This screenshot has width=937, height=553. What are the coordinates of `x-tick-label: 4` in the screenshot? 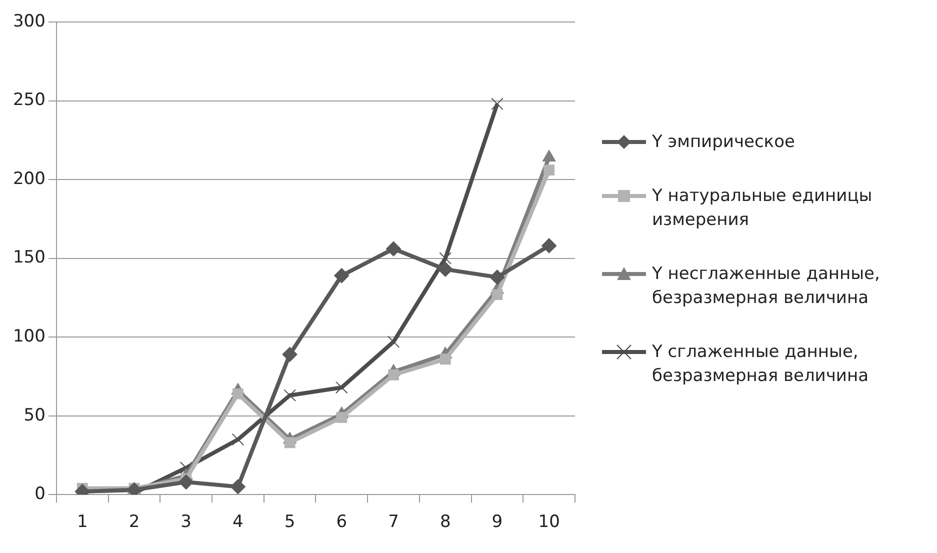 It's located at (238, 522).